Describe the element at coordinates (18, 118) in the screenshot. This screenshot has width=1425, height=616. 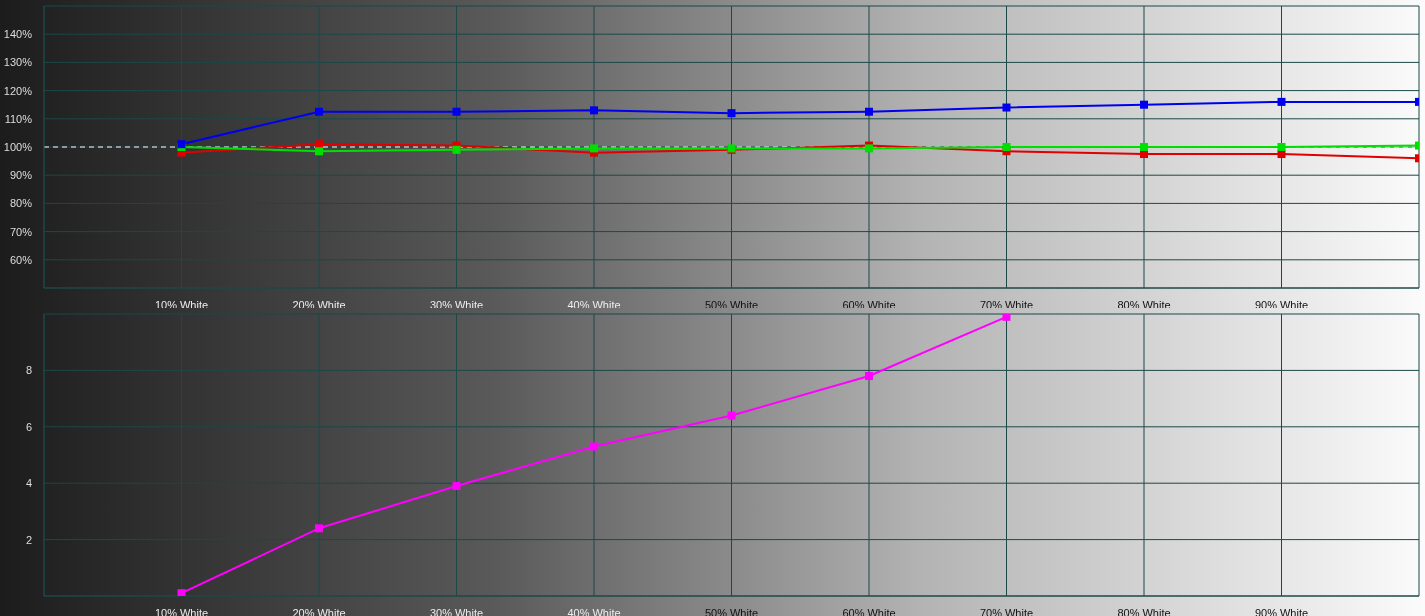
I see `y-tick-label: 110%` at that location.